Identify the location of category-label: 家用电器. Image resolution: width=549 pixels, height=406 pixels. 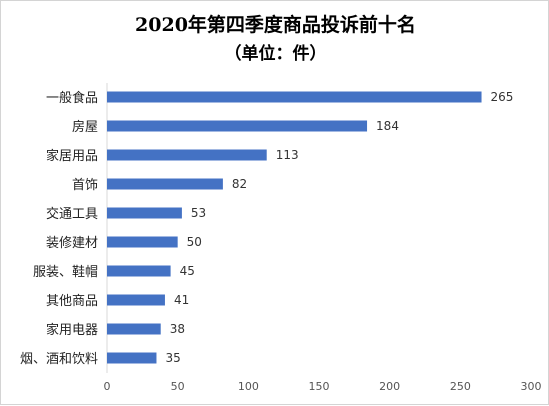
(72, 330).